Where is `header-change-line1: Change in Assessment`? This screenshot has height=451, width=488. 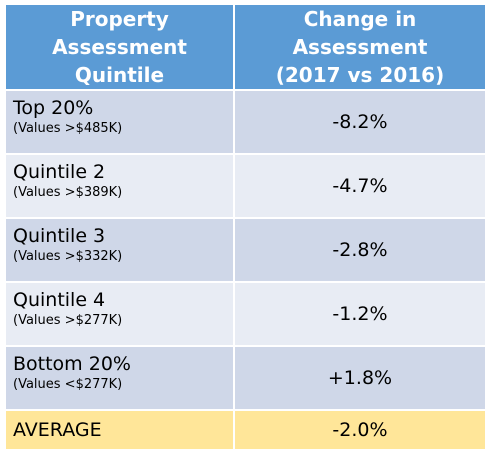
header-change-line1: Change in Assessment is located at coordinates (360, 33).